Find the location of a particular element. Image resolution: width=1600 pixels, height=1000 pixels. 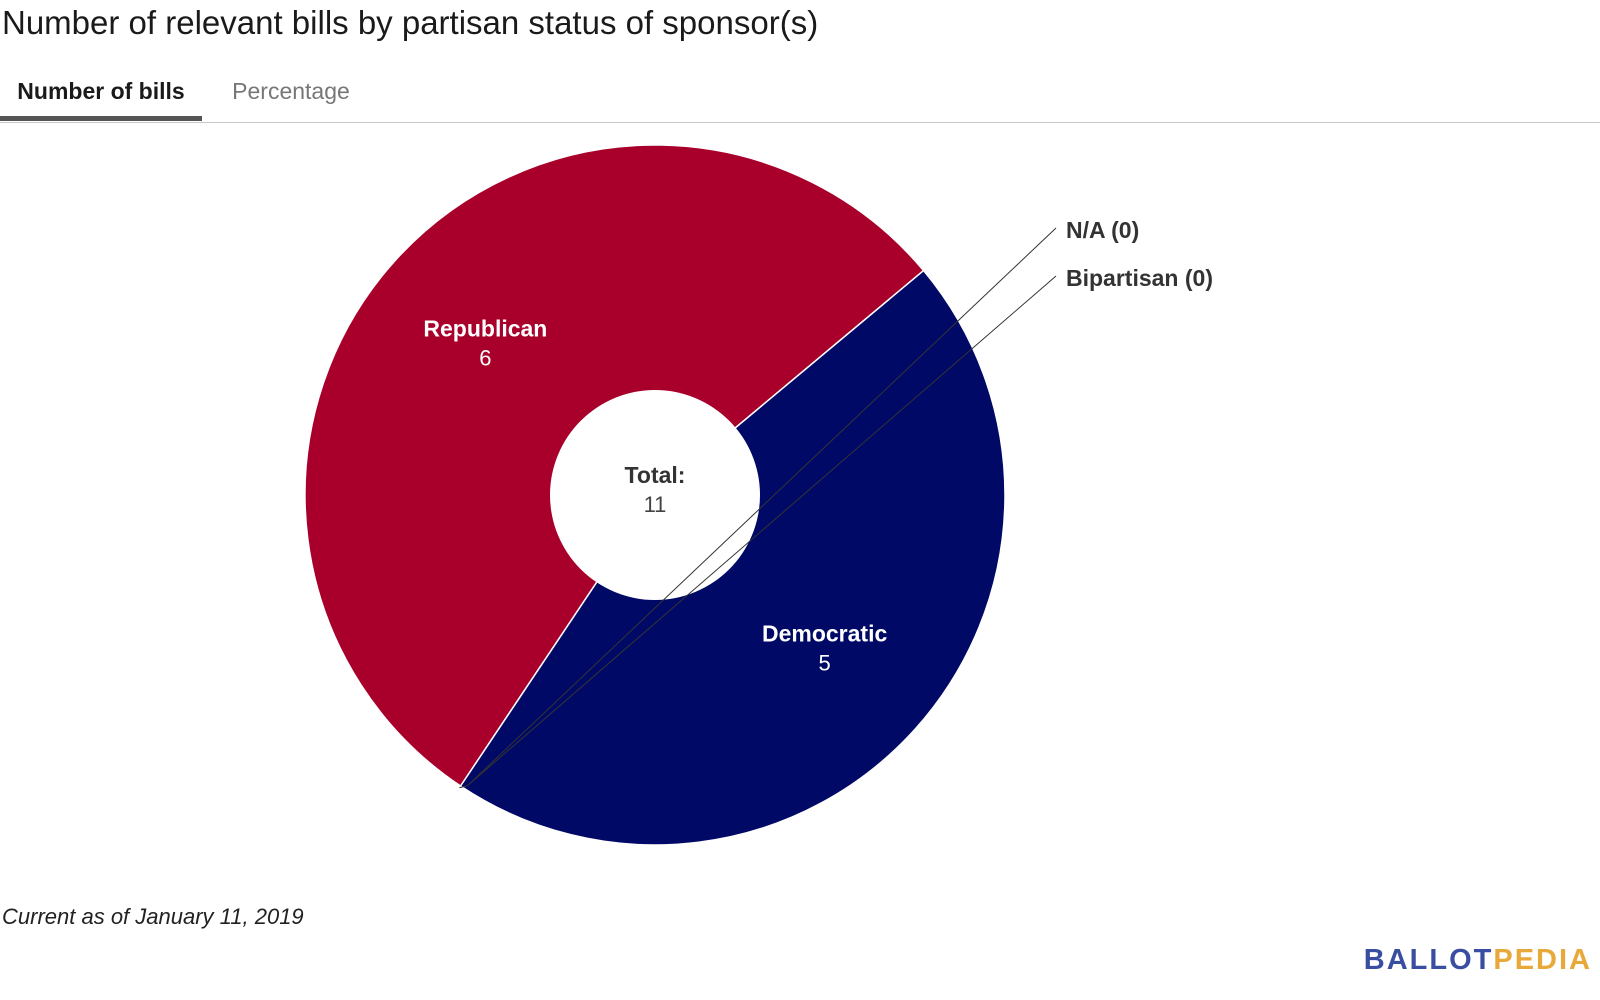

slice-label-democratic: Democratic is located at coordinates (824, 633).